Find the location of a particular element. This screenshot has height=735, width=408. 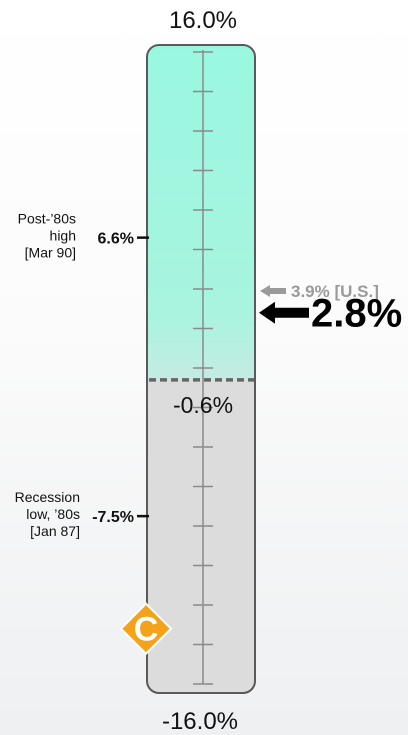

low-marker: Recession low, ’80s [Jan 87] -7.5% is located at coordinates (82, 514).